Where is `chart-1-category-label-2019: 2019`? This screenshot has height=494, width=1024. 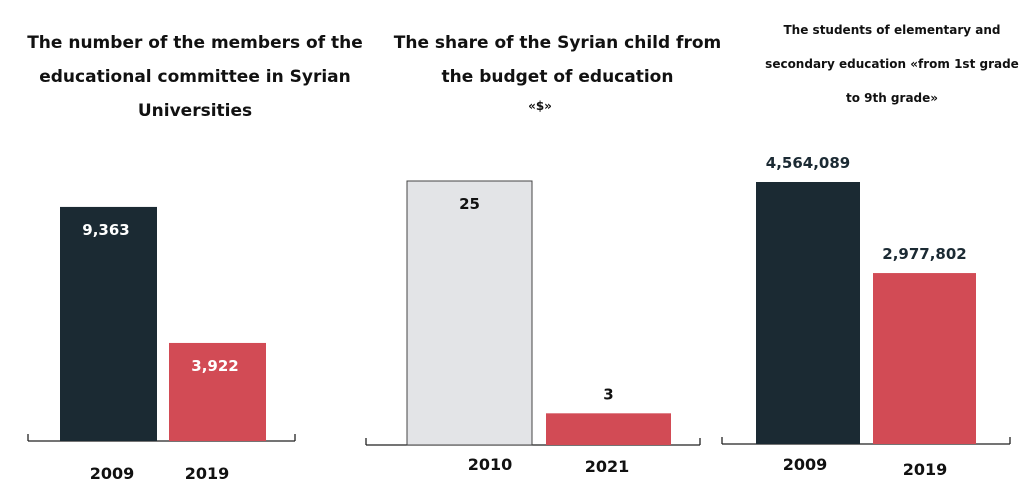
chart-1-category-label-2019: 2019 is located at coordinates (207, 473).